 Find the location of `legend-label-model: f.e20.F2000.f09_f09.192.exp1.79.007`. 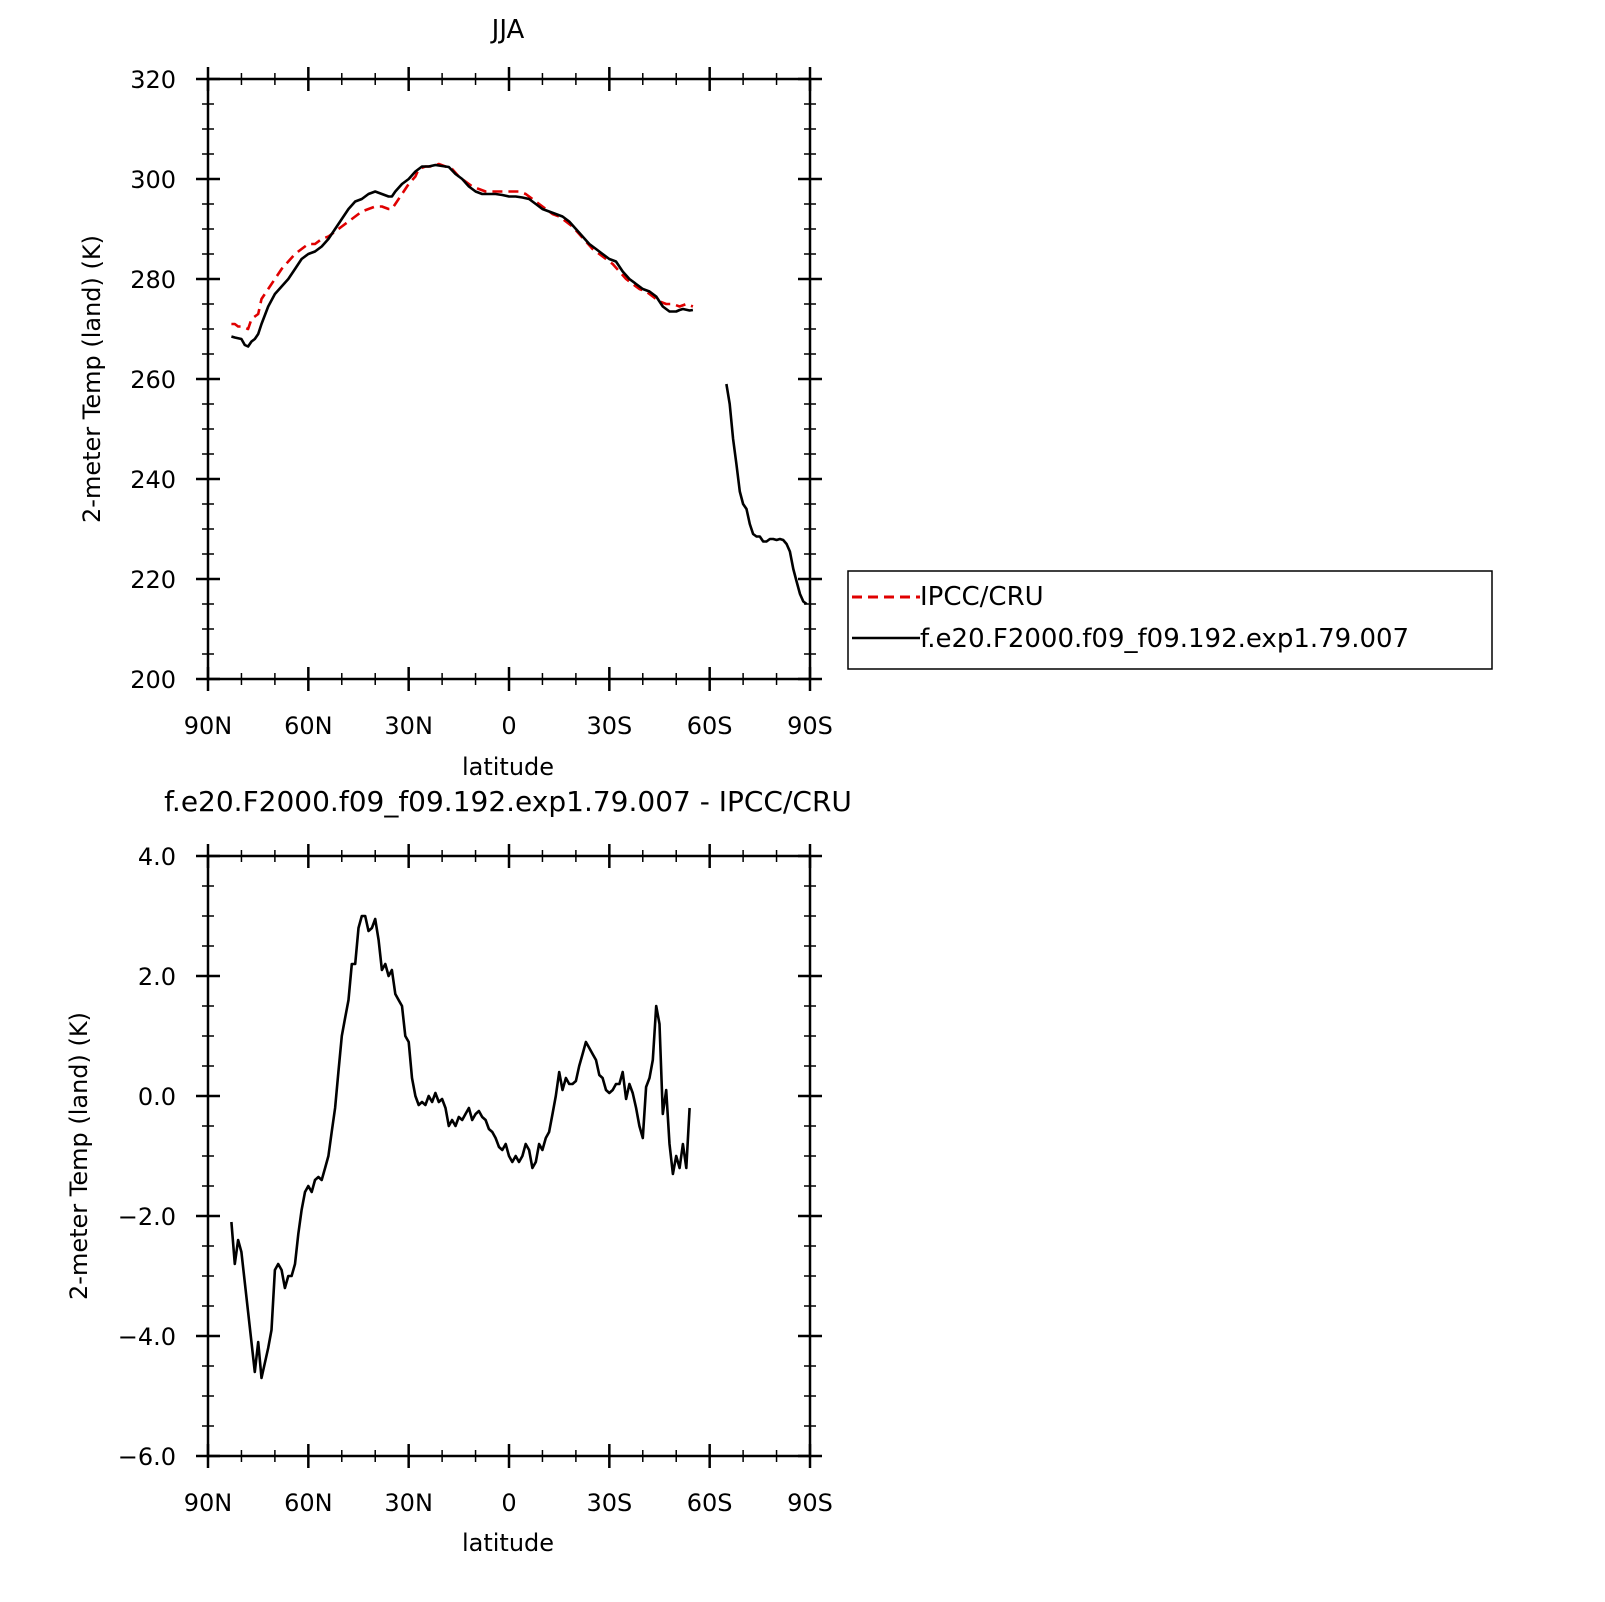

legend-label-model: f.e20.F2000.f09_f09.192.exp1.79.007 is located at coordinates (1164, 639).